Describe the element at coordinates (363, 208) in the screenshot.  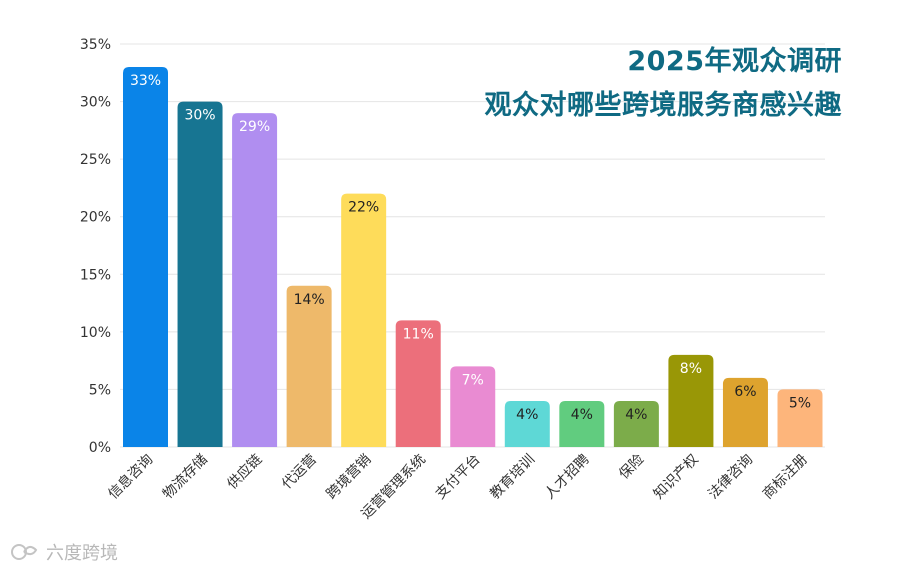
I see `data-label: 22%` at that location.